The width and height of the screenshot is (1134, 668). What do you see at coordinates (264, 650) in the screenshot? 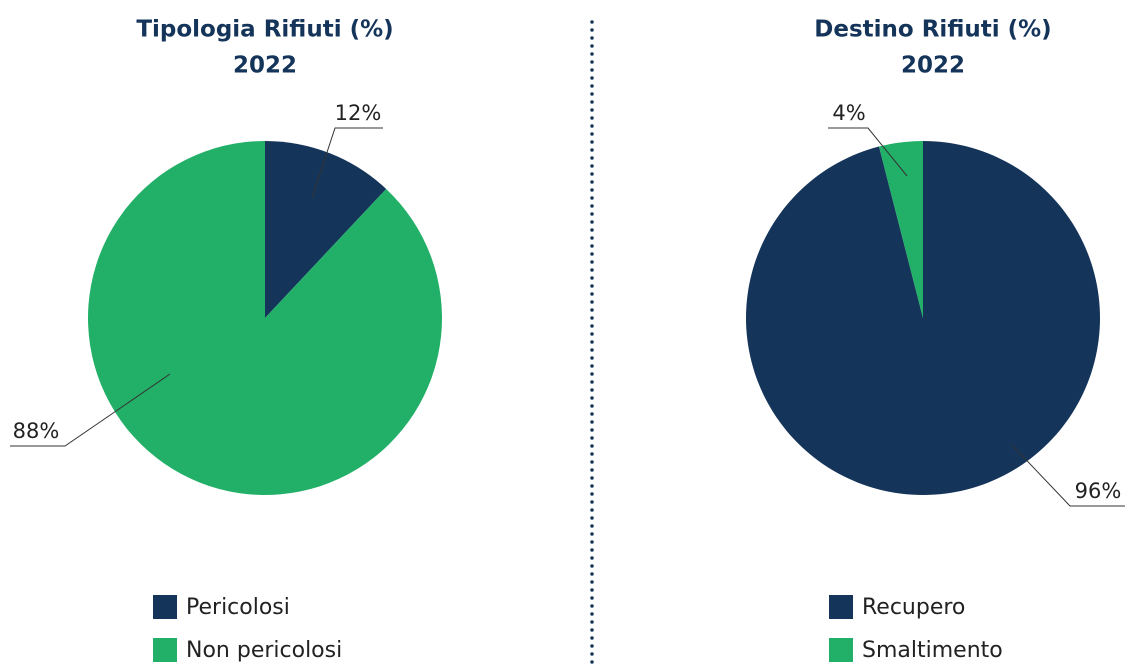
I see `legend-label: Non pericolosi` at bounding box center [264, 650].